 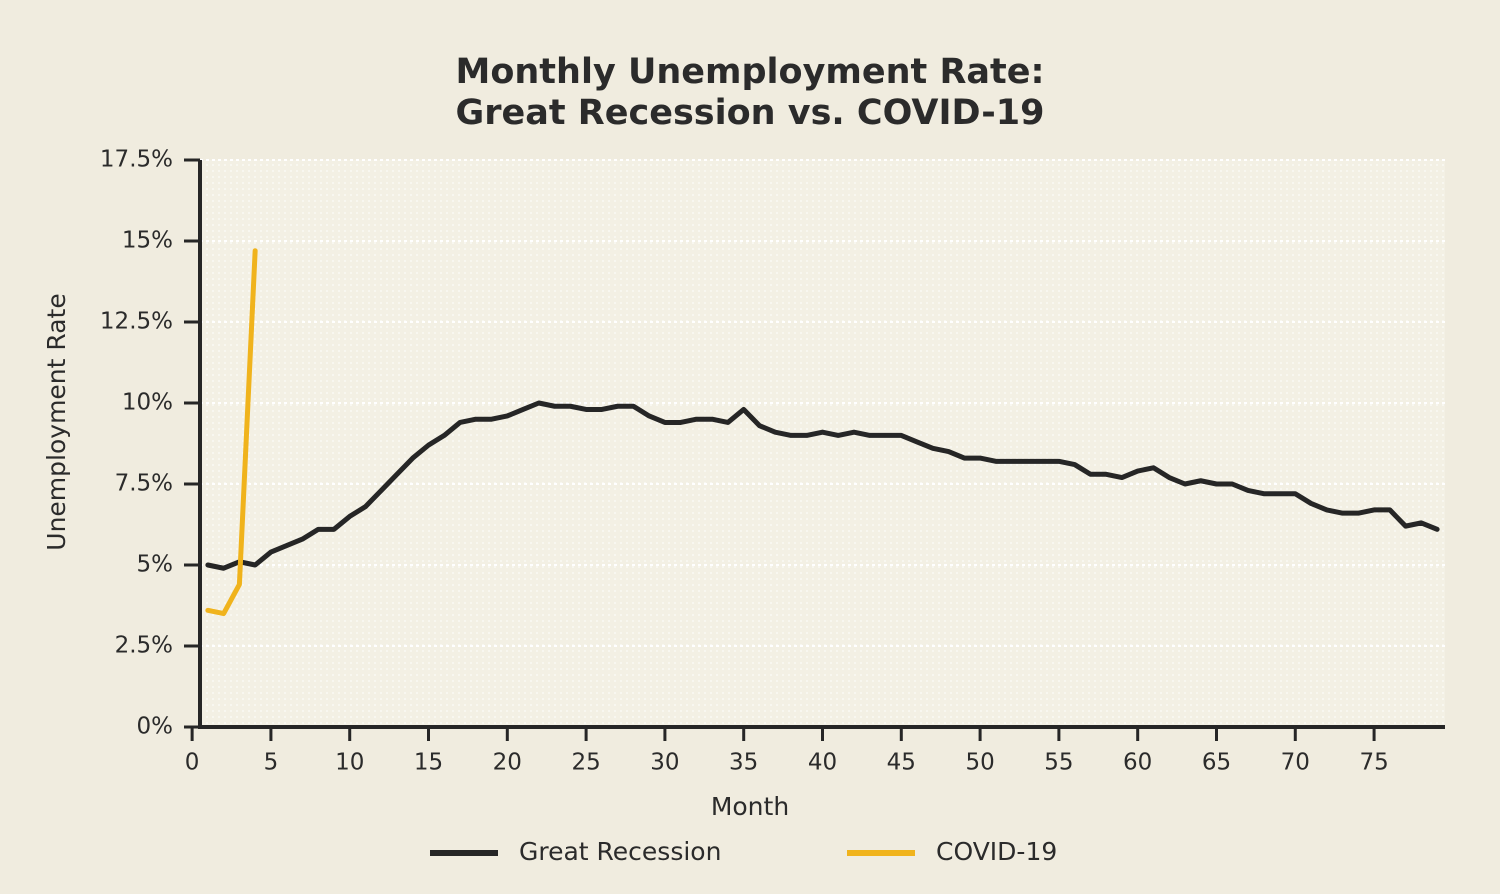 I want to click on x-tick-label: 40, so click(x=822, y=763).